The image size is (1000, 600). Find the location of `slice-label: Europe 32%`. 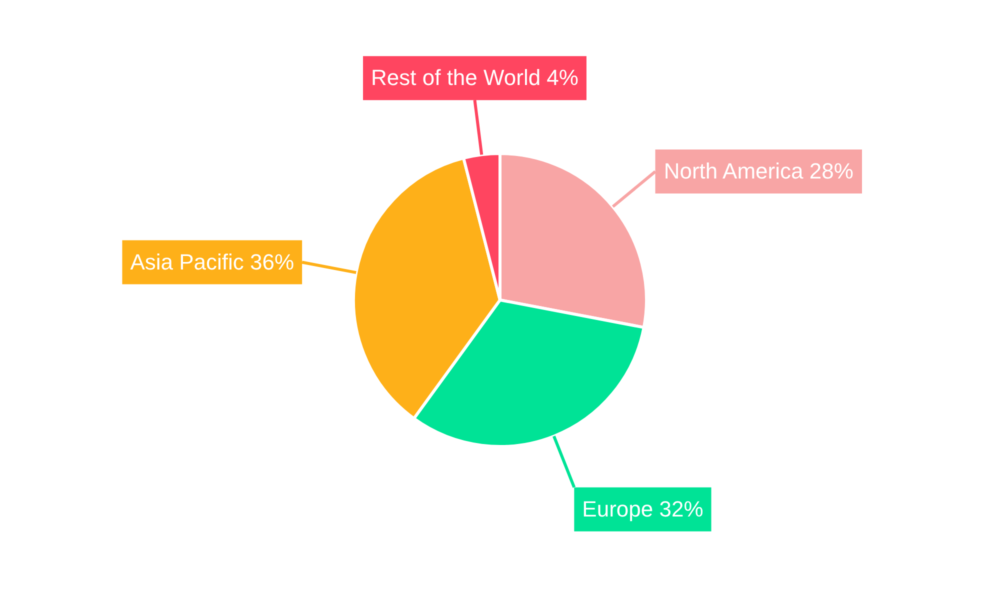

slice-label: Europe 32% is located at coordinates (643, 509).